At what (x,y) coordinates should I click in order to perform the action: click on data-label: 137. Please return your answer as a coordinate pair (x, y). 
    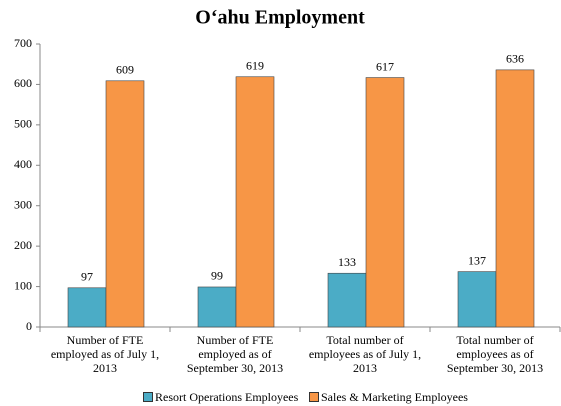
    Looking at the image, I should click on (477, 260).